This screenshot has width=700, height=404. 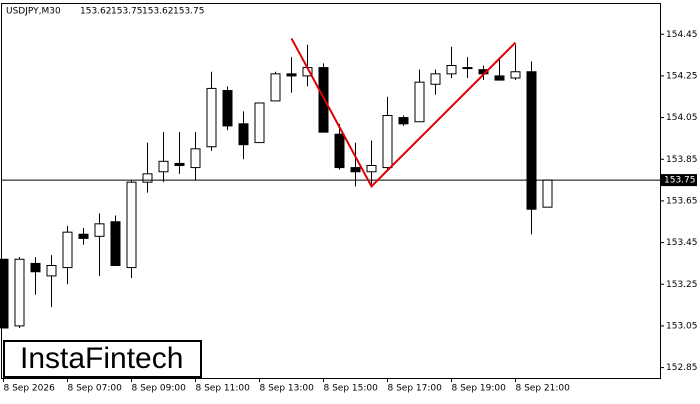 I want to click on y-tick-label: 153.85, so click(x=682, y=160).